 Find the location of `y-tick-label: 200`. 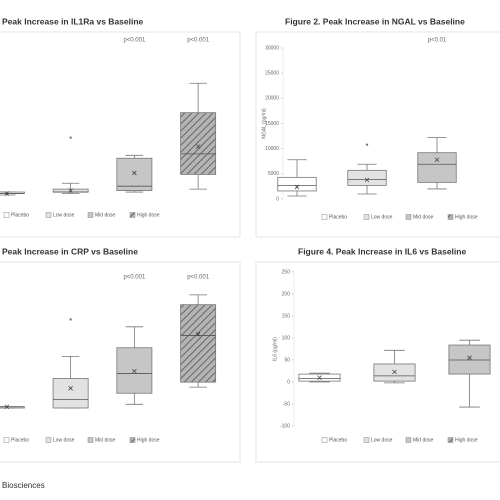

y-tick-label: 200 is located at coordinates (286, 294).